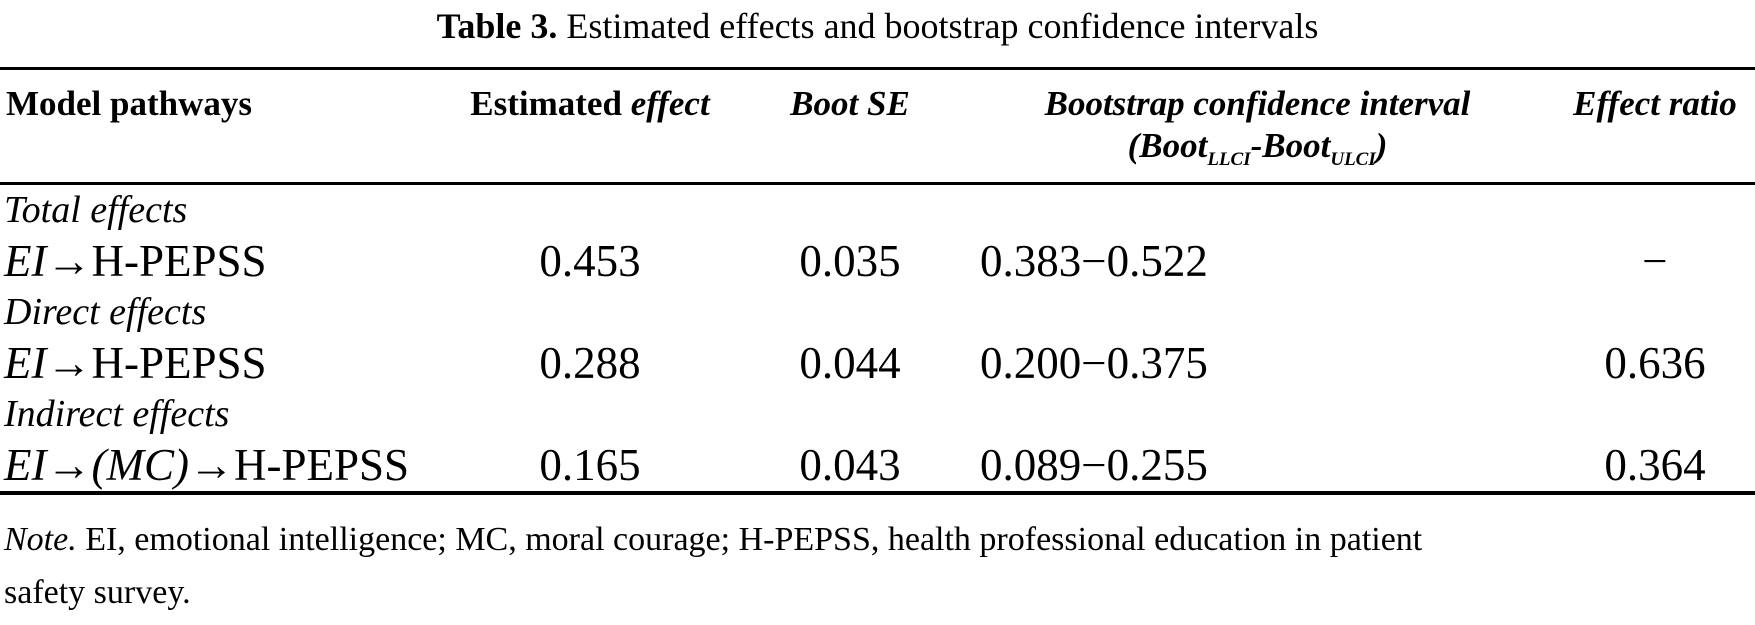 This screenshot has width=1755, height=625. Describe the element at coordinates (105, 312) in the screenshot. I see `section-label: Direct effects` at that location.